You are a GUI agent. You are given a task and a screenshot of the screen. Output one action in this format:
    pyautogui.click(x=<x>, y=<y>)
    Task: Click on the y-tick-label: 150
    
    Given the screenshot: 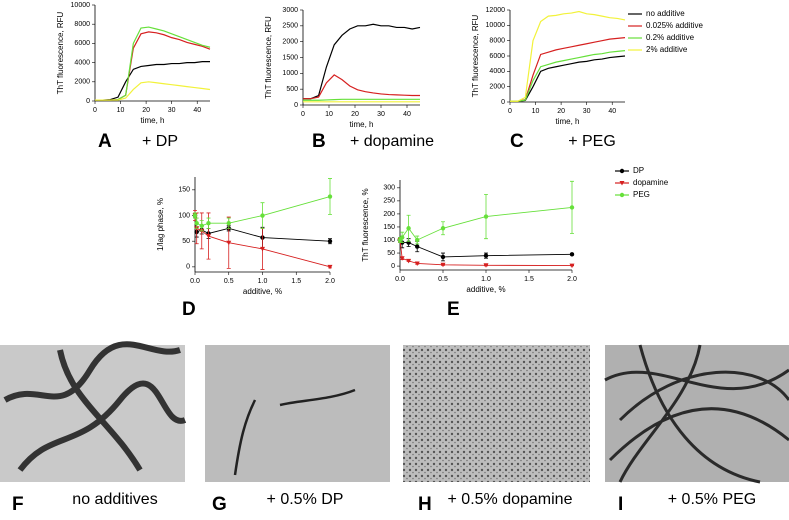 What is the action you would take?
    pyautogui.click(x=184, y=190)
    